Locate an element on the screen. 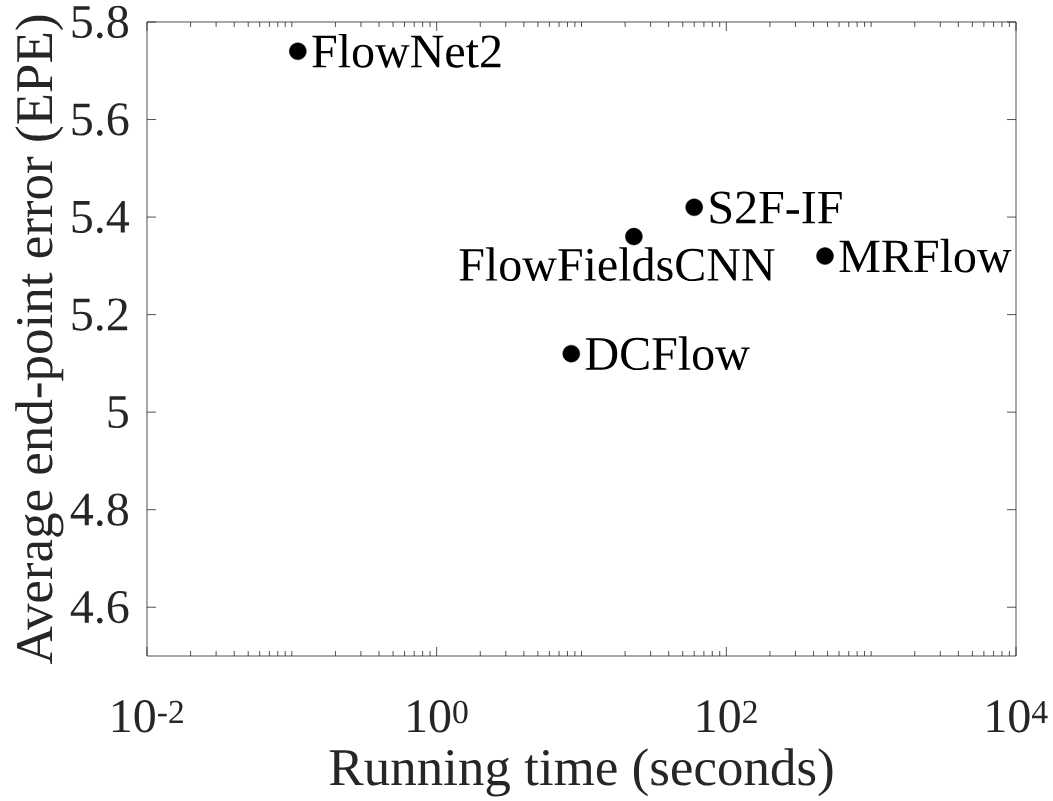 This screenshot has width=1053, height=801. y-axis-title: Average end-point error (EPE) is located at coordinates (39, 339).